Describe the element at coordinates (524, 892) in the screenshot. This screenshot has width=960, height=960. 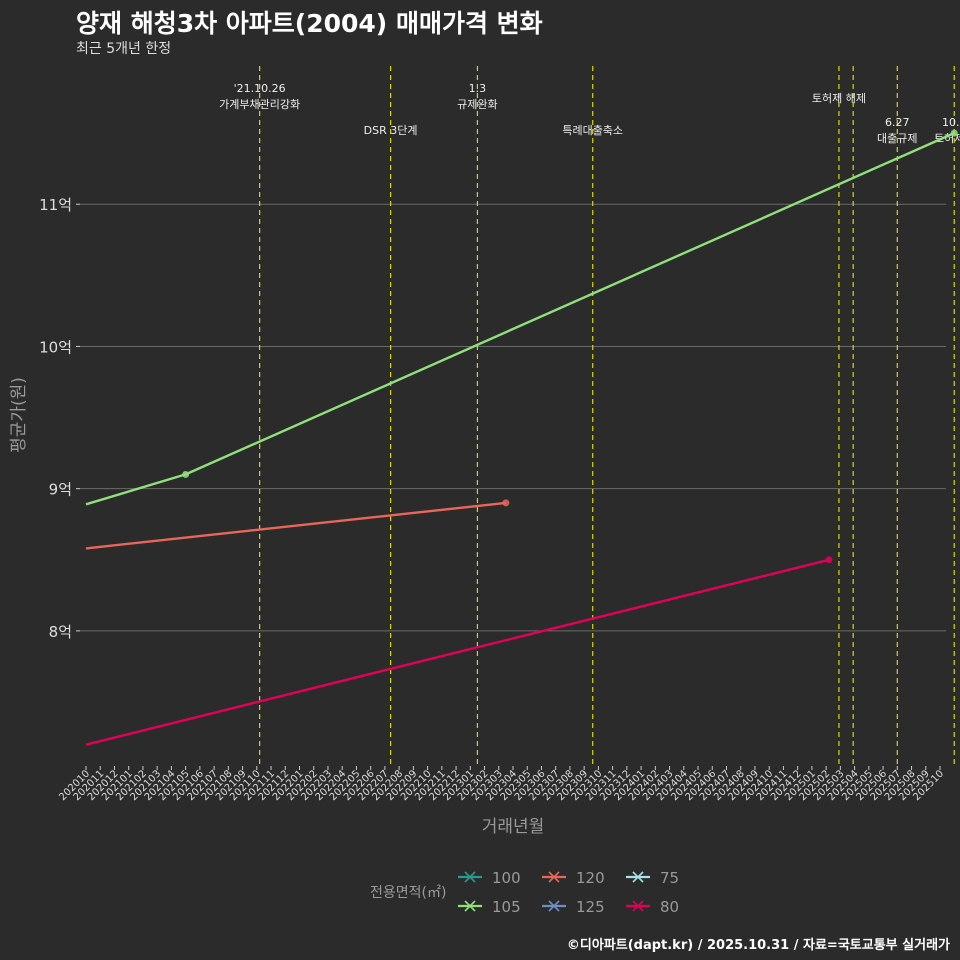
I see `legend: 전용면적(㎡) 100 105 120 125 75 80` at that location.